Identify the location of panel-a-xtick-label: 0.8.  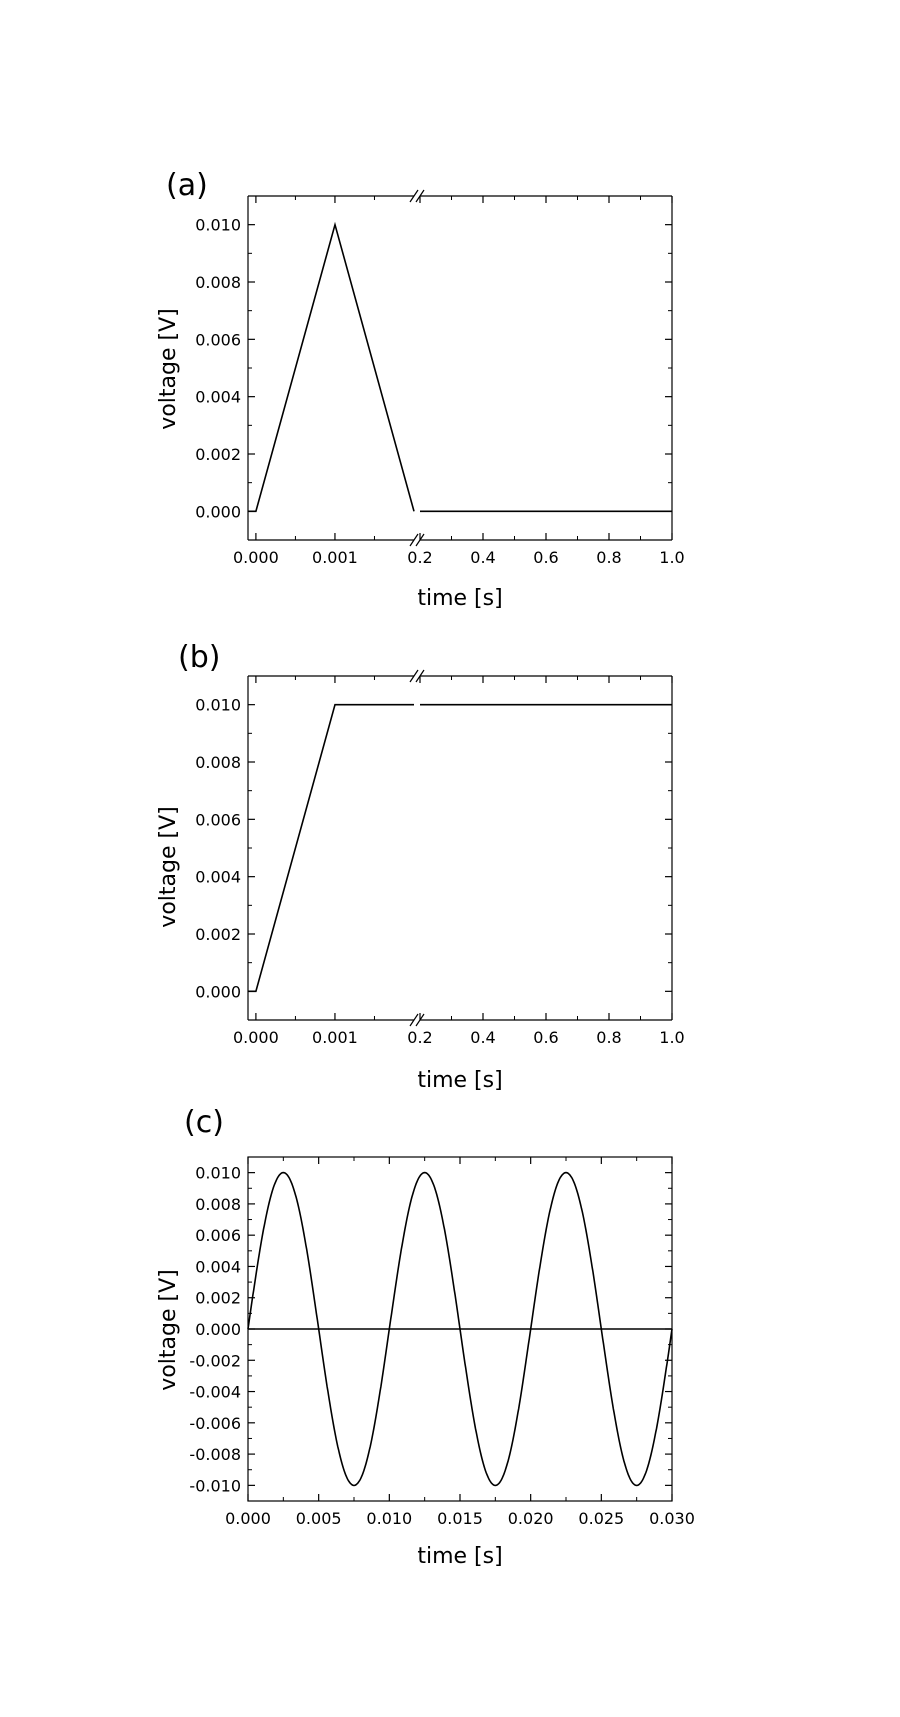
(608, 557).